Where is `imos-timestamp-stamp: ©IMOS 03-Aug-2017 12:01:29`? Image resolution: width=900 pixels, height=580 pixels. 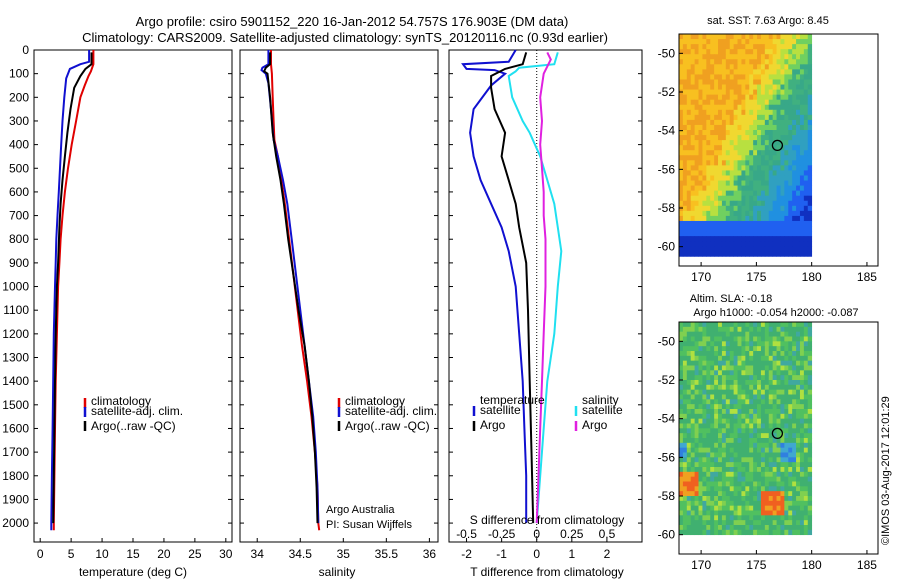 imos-timestamp-stamp: ©IMOS 03-Aug-2017 12:01:29 is located at coordinates (886, 470).